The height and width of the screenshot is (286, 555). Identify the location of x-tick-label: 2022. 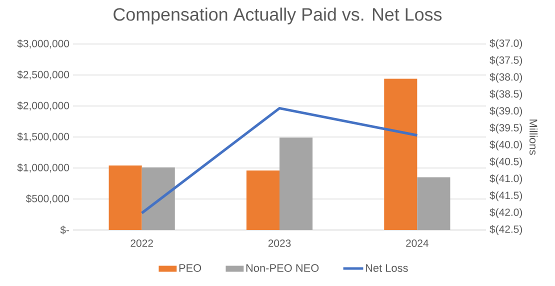
(141, 243).